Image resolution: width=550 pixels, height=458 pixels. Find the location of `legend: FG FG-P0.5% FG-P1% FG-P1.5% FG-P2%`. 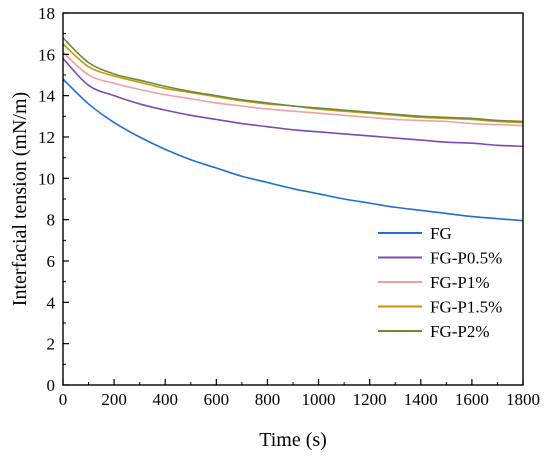

legend: FG FG-P0.5% FG-P1% FG-P1.5% FG-P2% is located at coordinates (440, 282).